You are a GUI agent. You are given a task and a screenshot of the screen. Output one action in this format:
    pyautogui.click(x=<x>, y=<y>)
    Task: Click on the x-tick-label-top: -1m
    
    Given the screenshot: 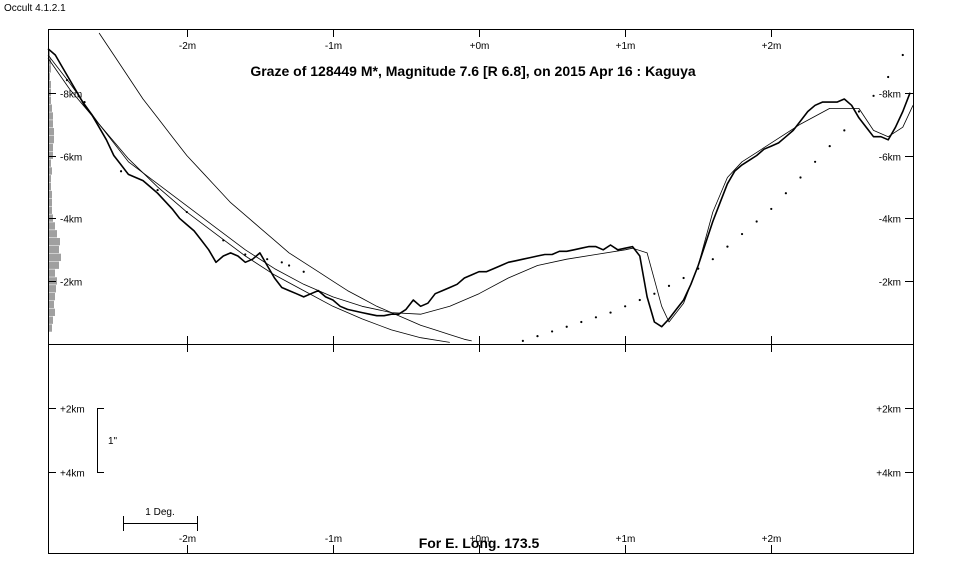 What is the action you would take?
    pyautogui.click(x=333, y=46)
    